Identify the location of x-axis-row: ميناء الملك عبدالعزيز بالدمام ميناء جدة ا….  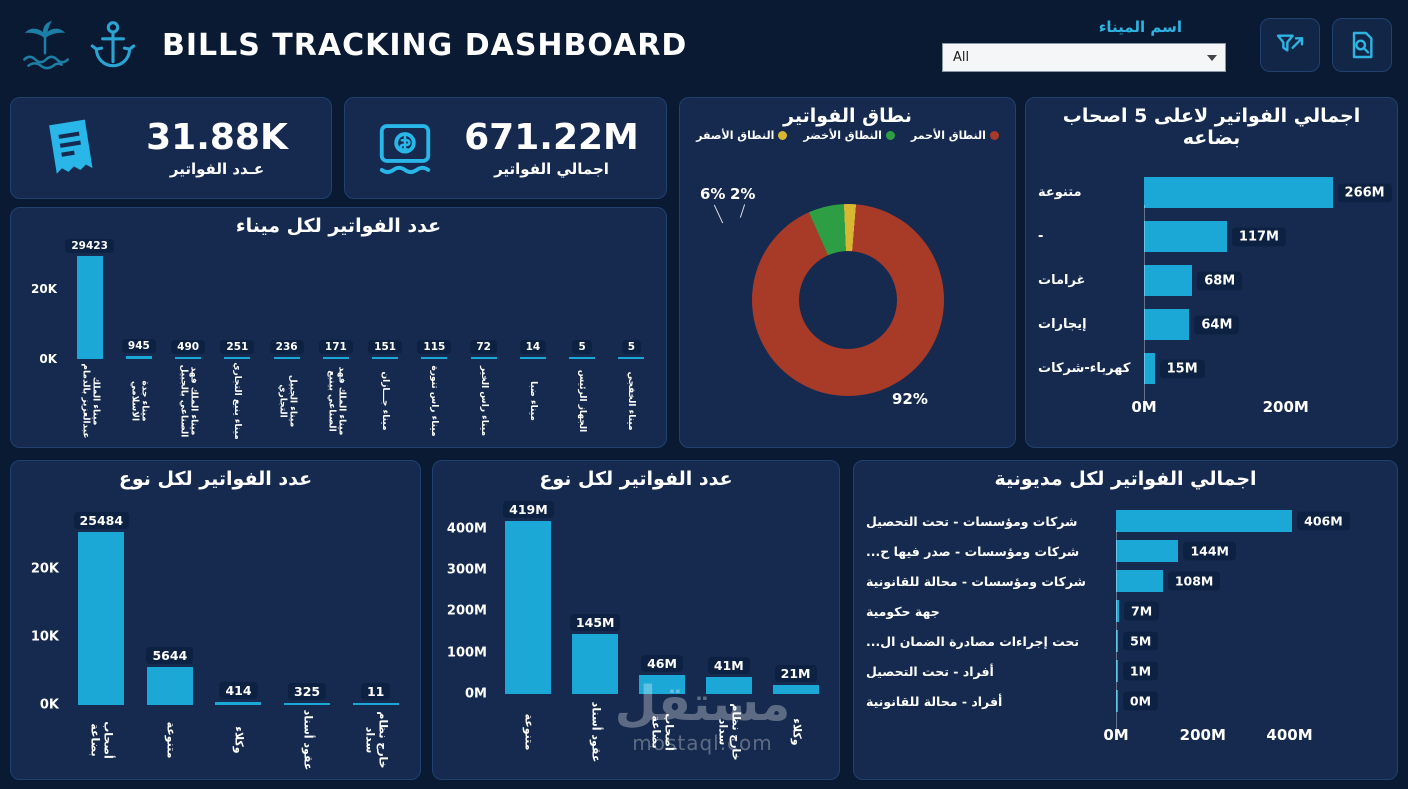
(338, 401).